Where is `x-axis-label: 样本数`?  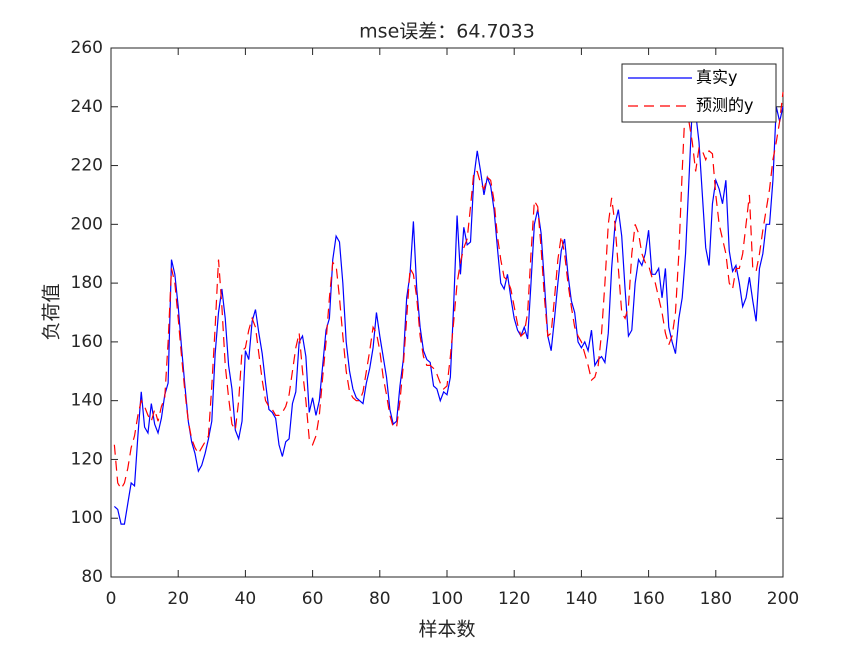 x-axis-label: 样本数 is located at coordinates (446, 630).